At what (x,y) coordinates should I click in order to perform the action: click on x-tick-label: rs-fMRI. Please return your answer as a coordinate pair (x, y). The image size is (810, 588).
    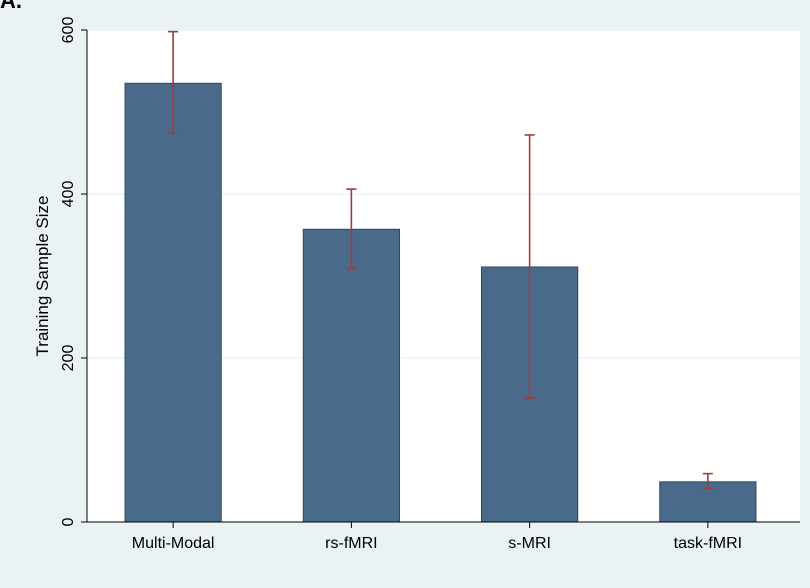
    Looking at the image, I should click on (351, 543).